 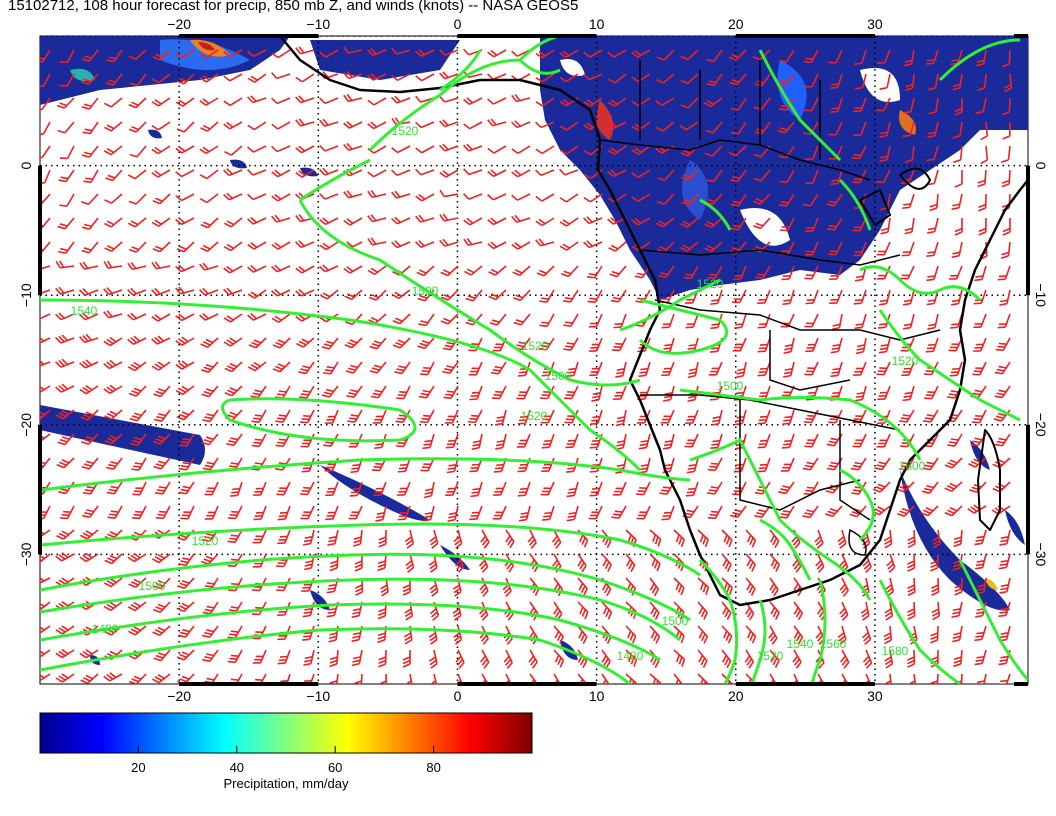 I want to click on lat-tick-label-left: −20, so click(x=26, y=425).